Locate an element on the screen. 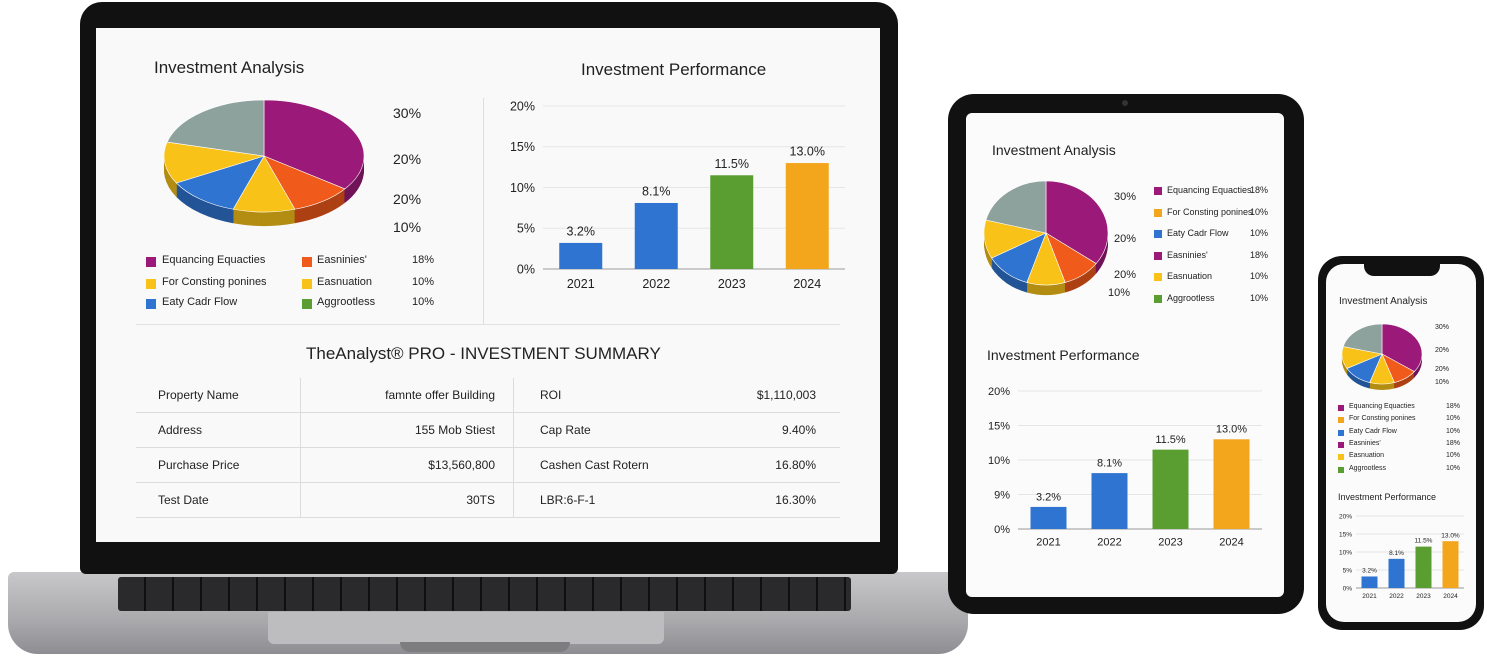 This screenshot has height=666, width=1487. row-value: 155 Mob Stiest is located at coordinates (407, 430).